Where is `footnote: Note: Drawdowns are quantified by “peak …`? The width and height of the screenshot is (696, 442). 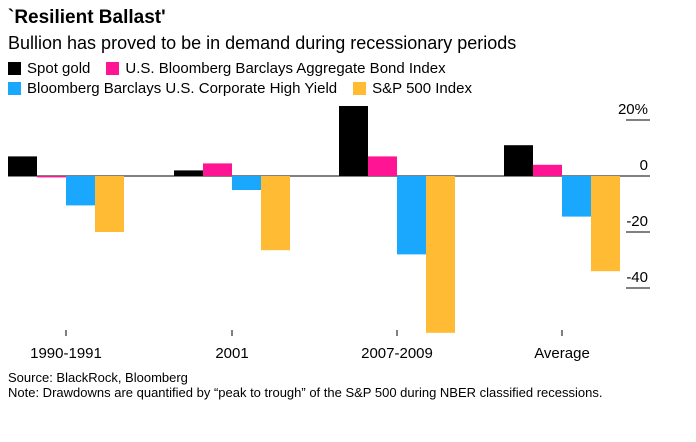 footnote: Note: Drawdowns are quantified by “peak … is located at coordinates (305, 392).